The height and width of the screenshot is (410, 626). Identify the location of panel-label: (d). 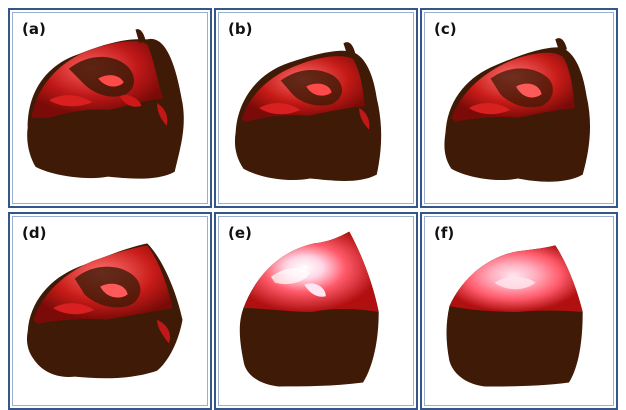
(34, 233).